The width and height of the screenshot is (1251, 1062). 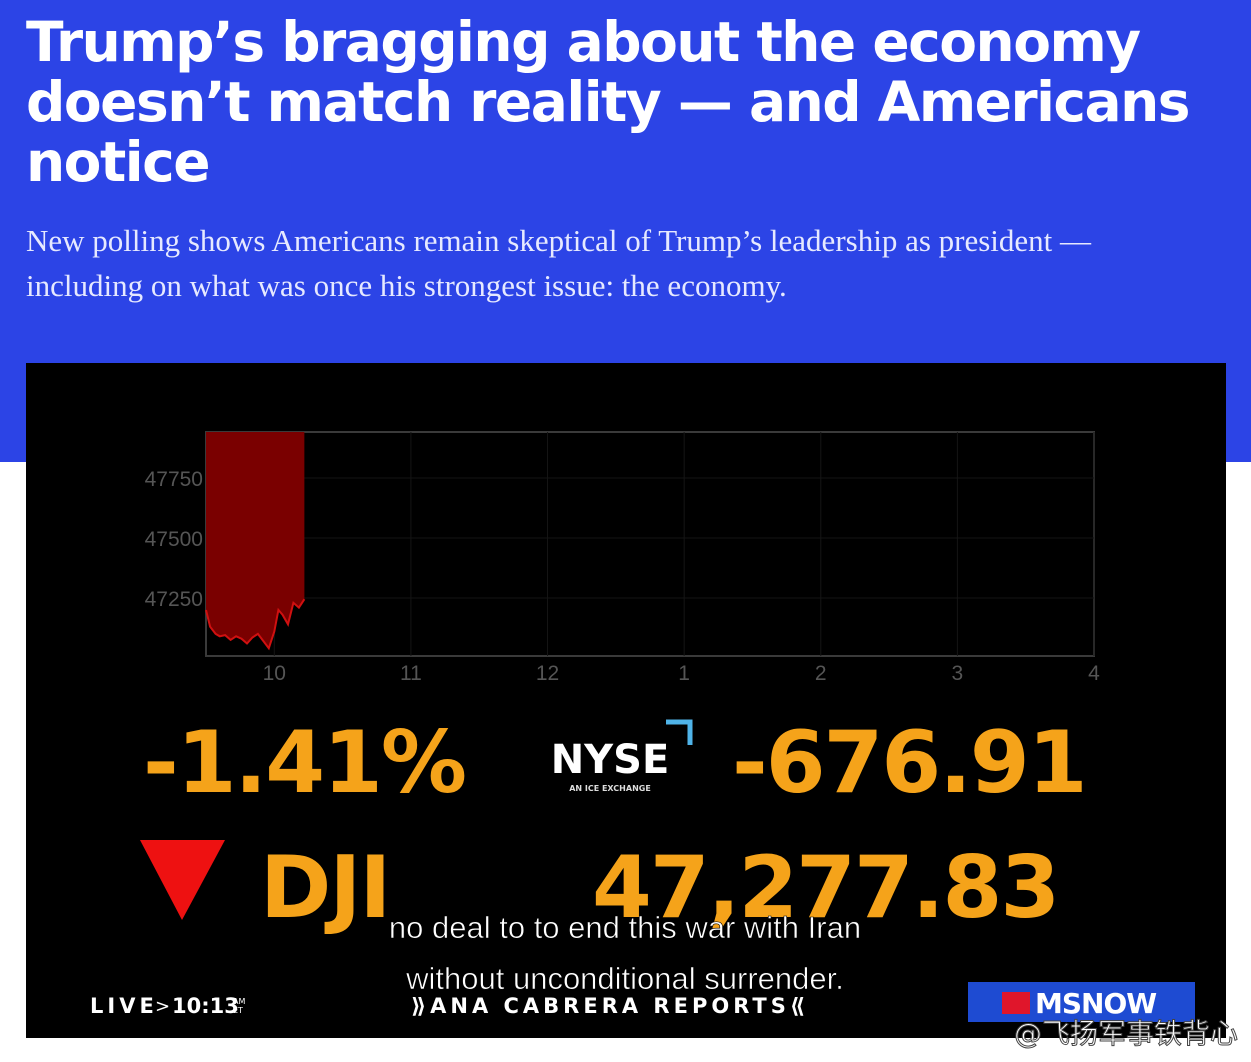 I want to click on y-tick-label: 47750, so click(x=174, y=479).